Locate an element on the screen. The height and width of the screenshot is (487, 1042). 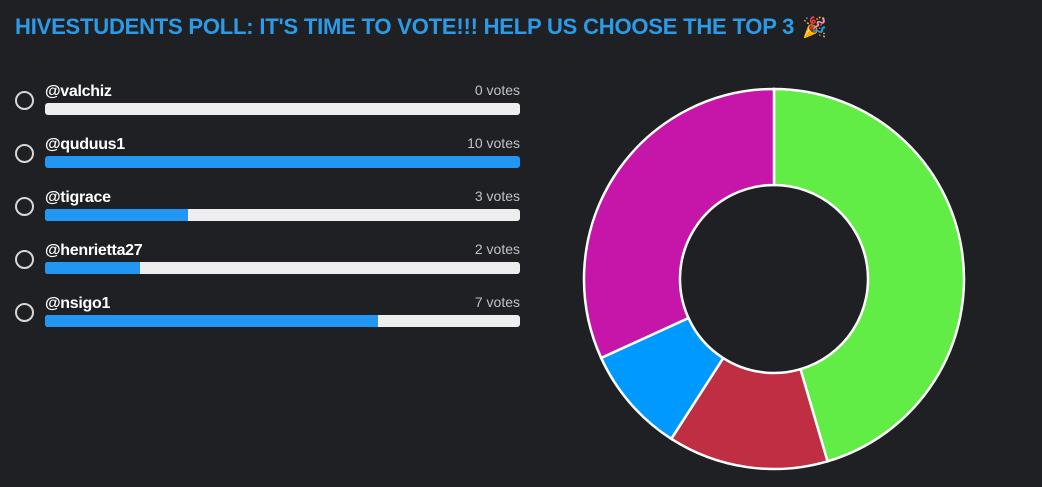
donut-slice-tigrace is located at coordinates (749, 413).